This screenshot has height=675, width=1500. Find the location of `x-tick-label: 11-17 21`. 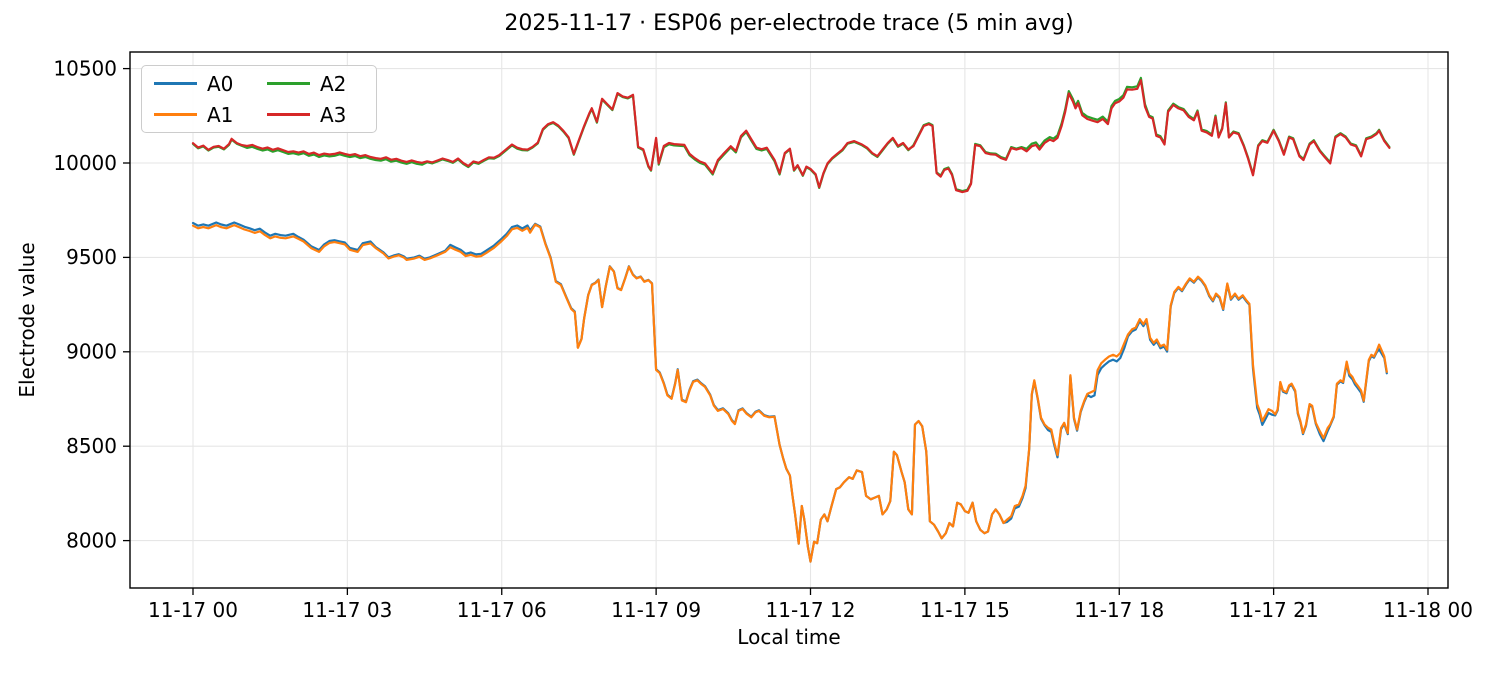

x-tick-label: 11-17 21 is located at coordinates (1274, 610).